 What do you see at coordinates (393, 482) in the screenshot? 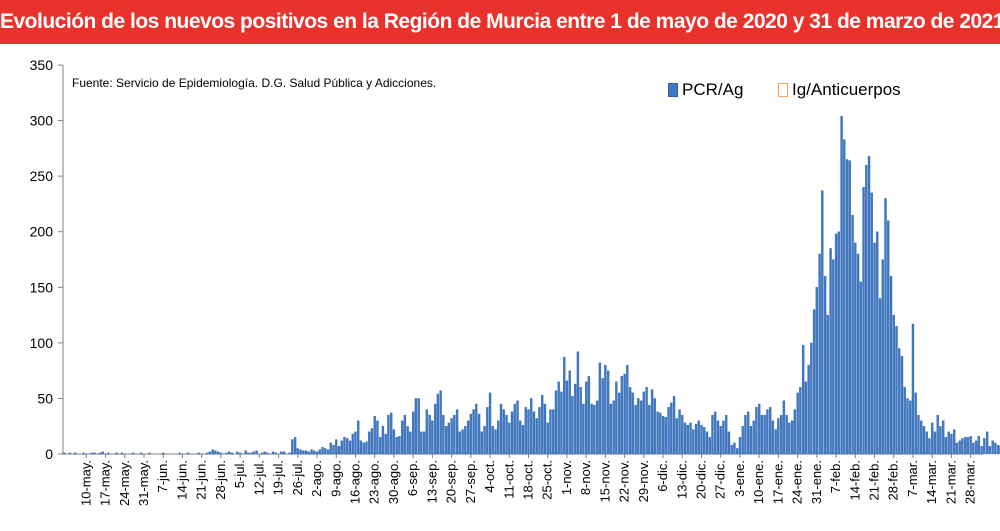
I see `x-tick-label: 30-ago.` at bounding box center [393, 482].